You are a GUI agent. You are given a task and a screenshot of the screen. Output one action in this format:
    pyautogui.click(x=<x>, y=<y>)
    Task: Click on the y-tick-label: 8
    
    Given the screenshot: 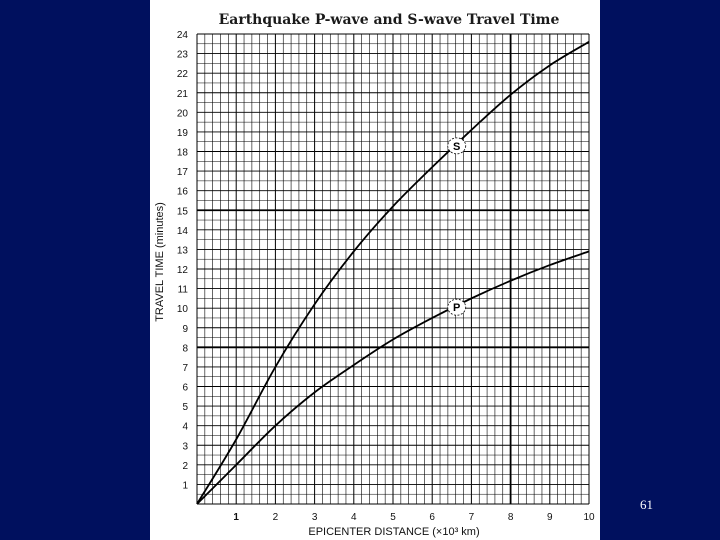 What is the action you would take?
    pyautogui.click(x=185, y=348)
    